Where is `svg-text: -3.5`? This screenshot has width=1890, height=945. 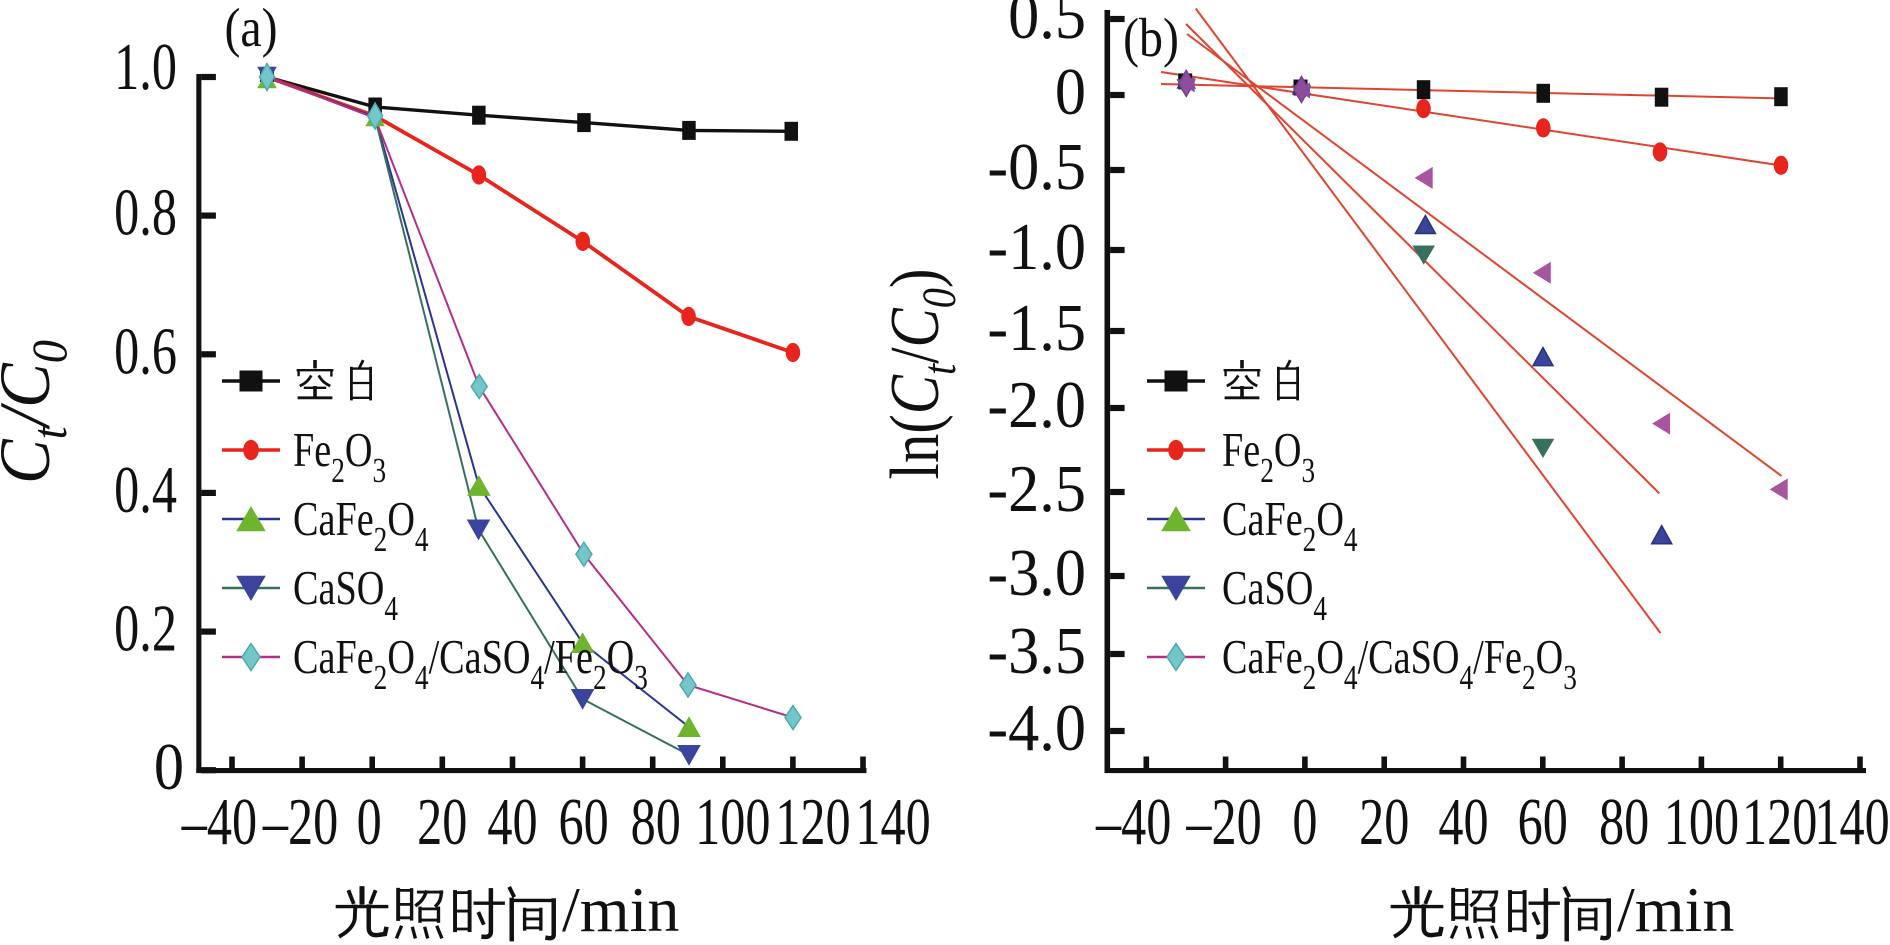
svg-text: -3.5 is located at coordinates (1036, 650).